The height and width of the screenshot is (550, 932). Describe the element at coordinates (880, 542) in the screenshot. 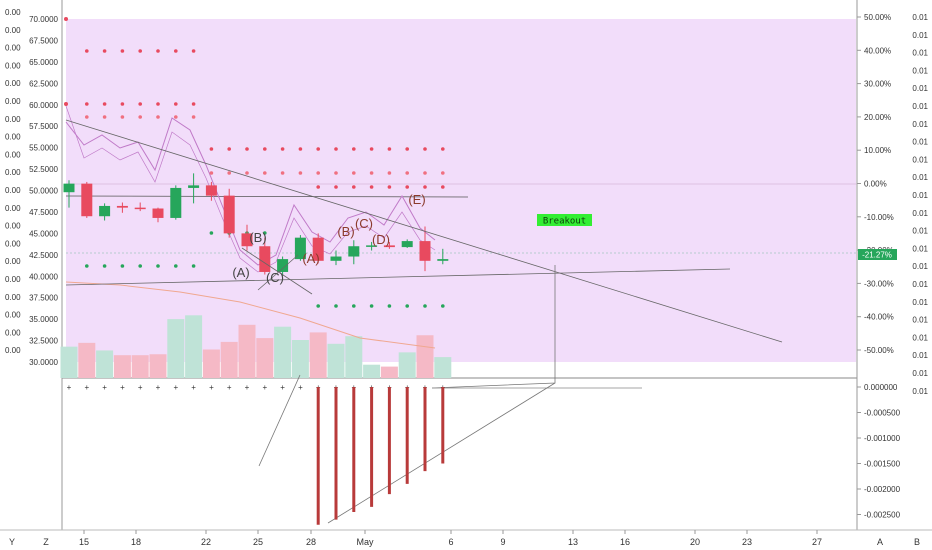

I see `toolbar-btn_a: A` at that location.